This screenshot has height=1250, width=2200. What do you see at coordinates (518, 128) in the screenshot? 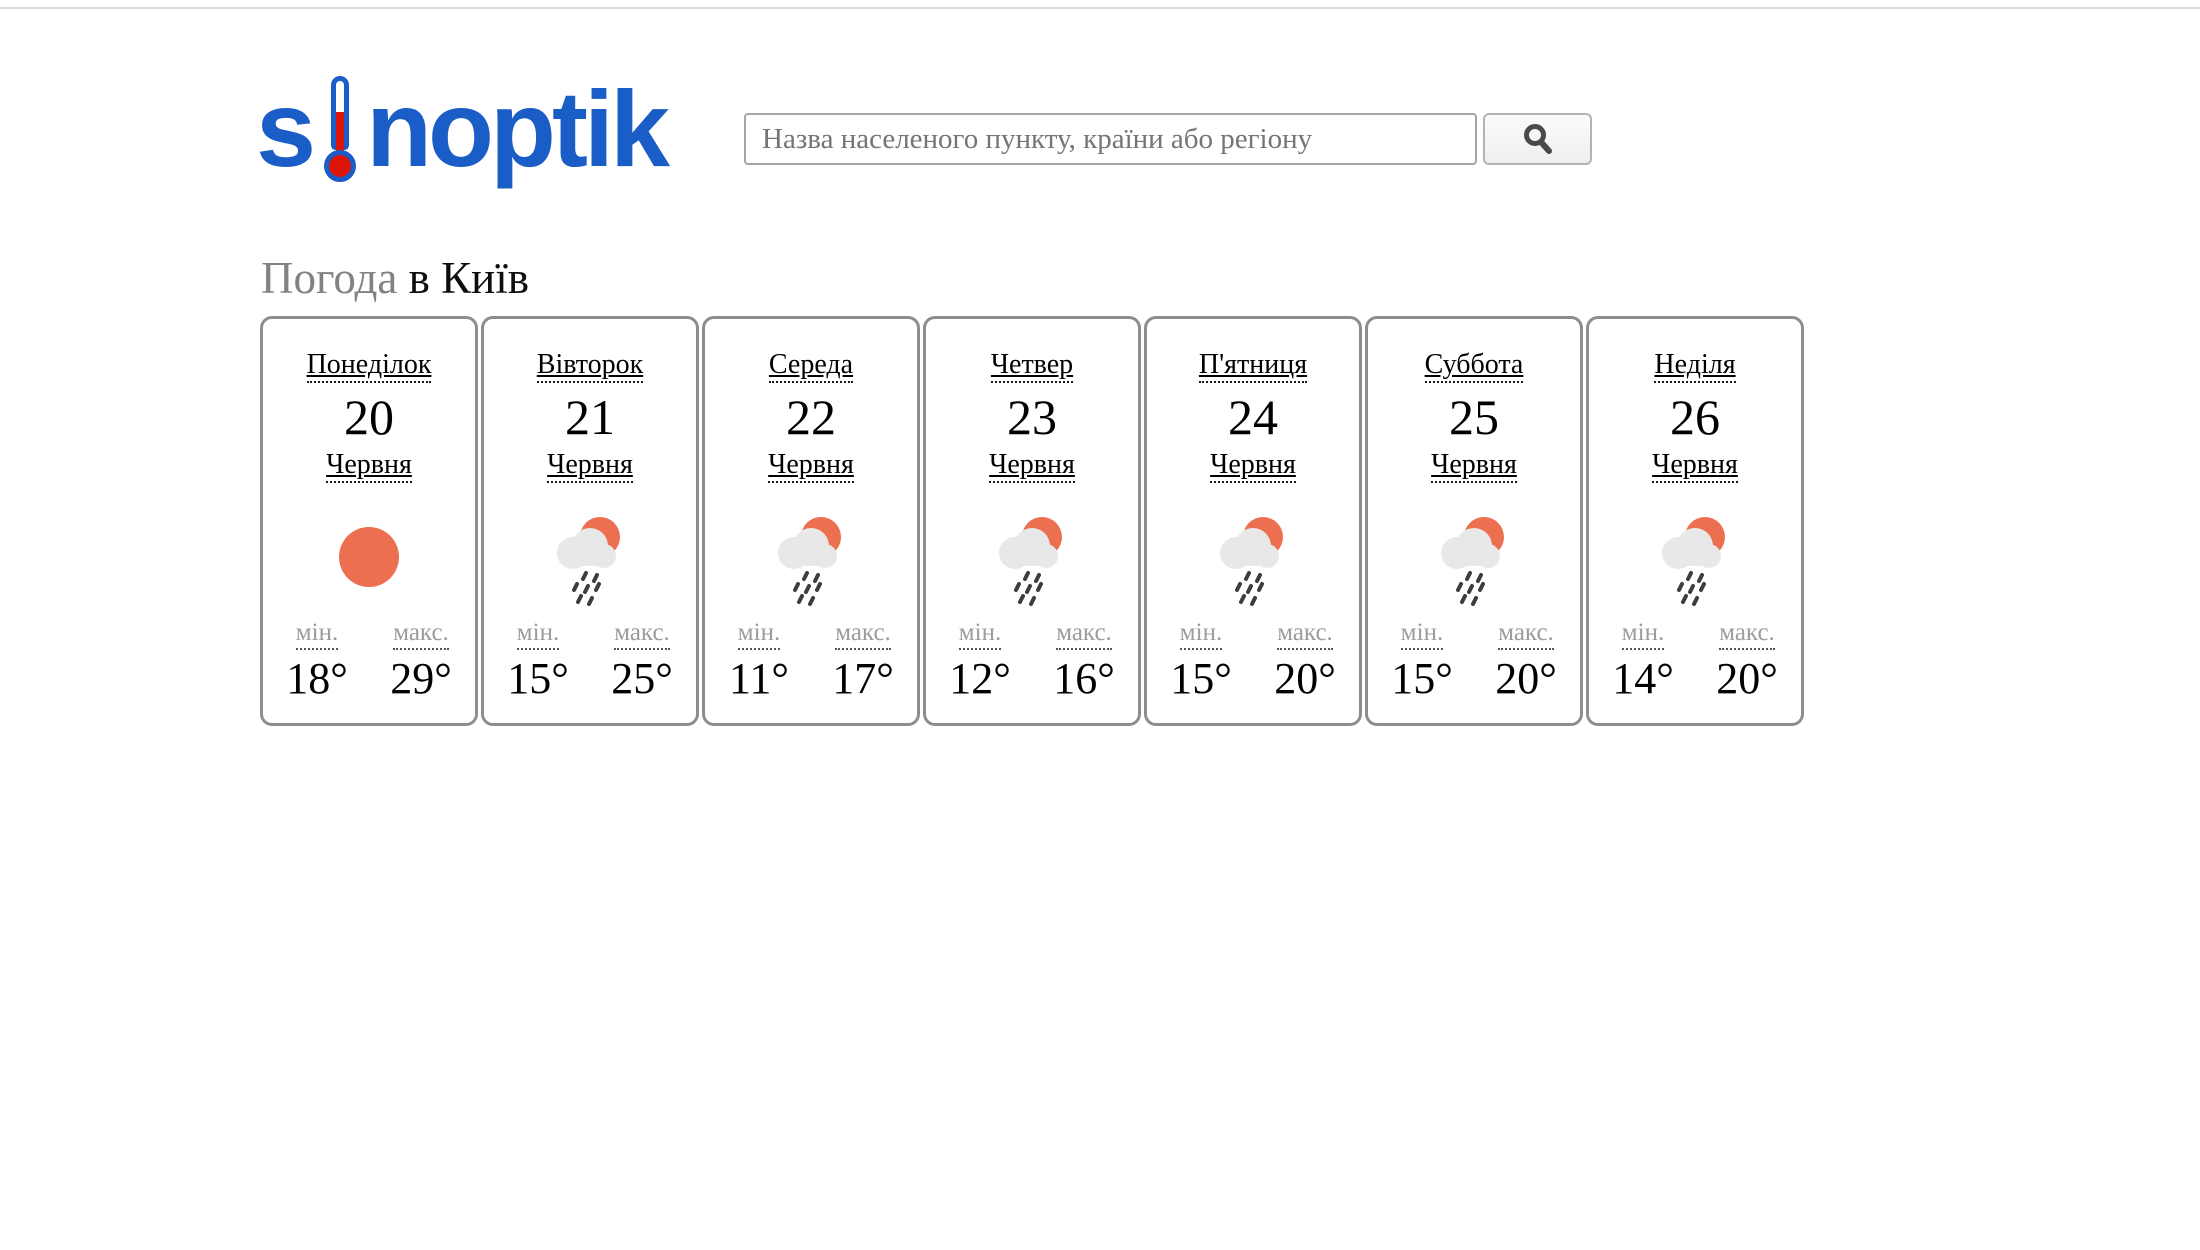
I see `logo-text-noptik: noptik` at bounding box center [518, 128].